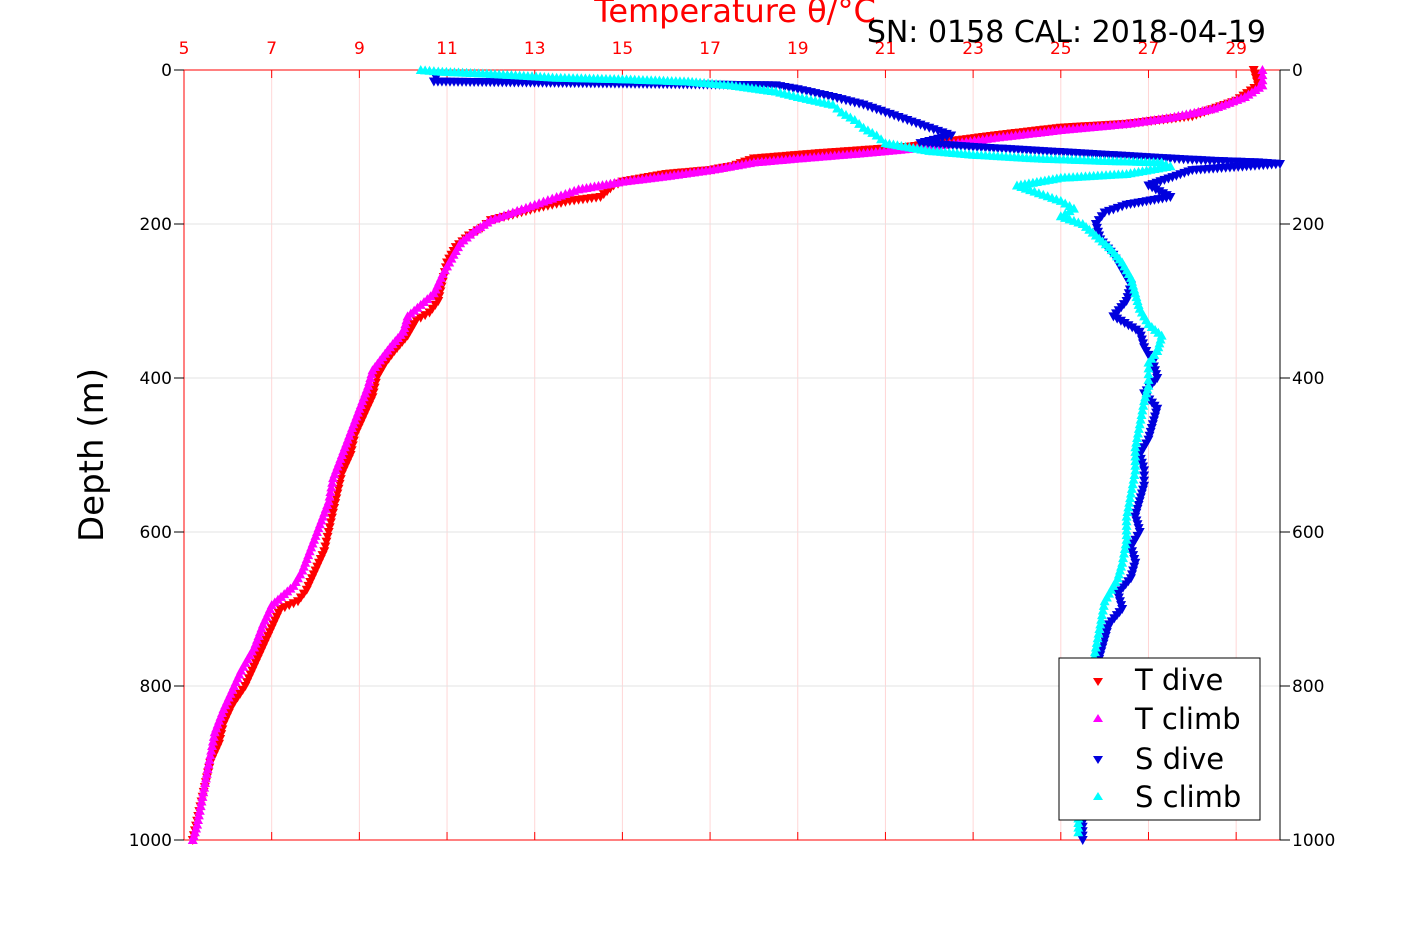 Image resolution: width=1417 pixels, height=945 pixels. What do you see at coordinates (271, 49) in the screenshot?
I see `x-tick-label: 7` at bounding box center [271, 49].